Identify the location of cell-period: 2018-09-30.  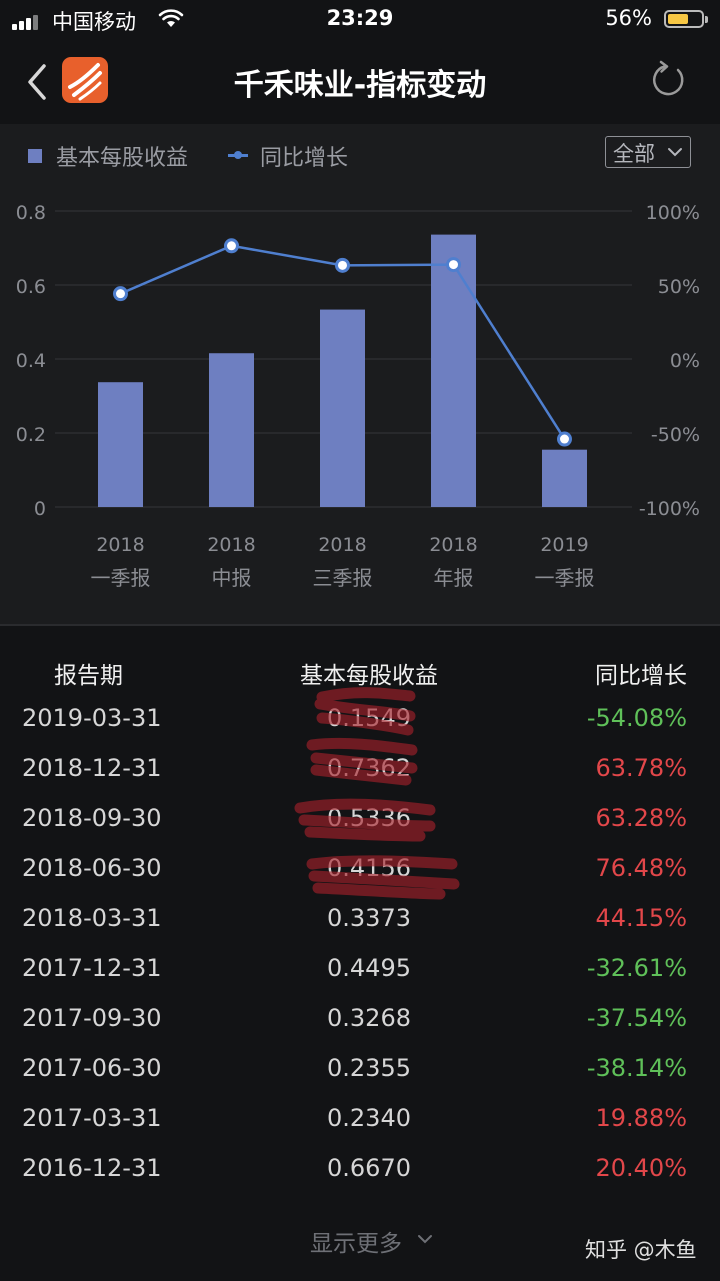
(92, 818).